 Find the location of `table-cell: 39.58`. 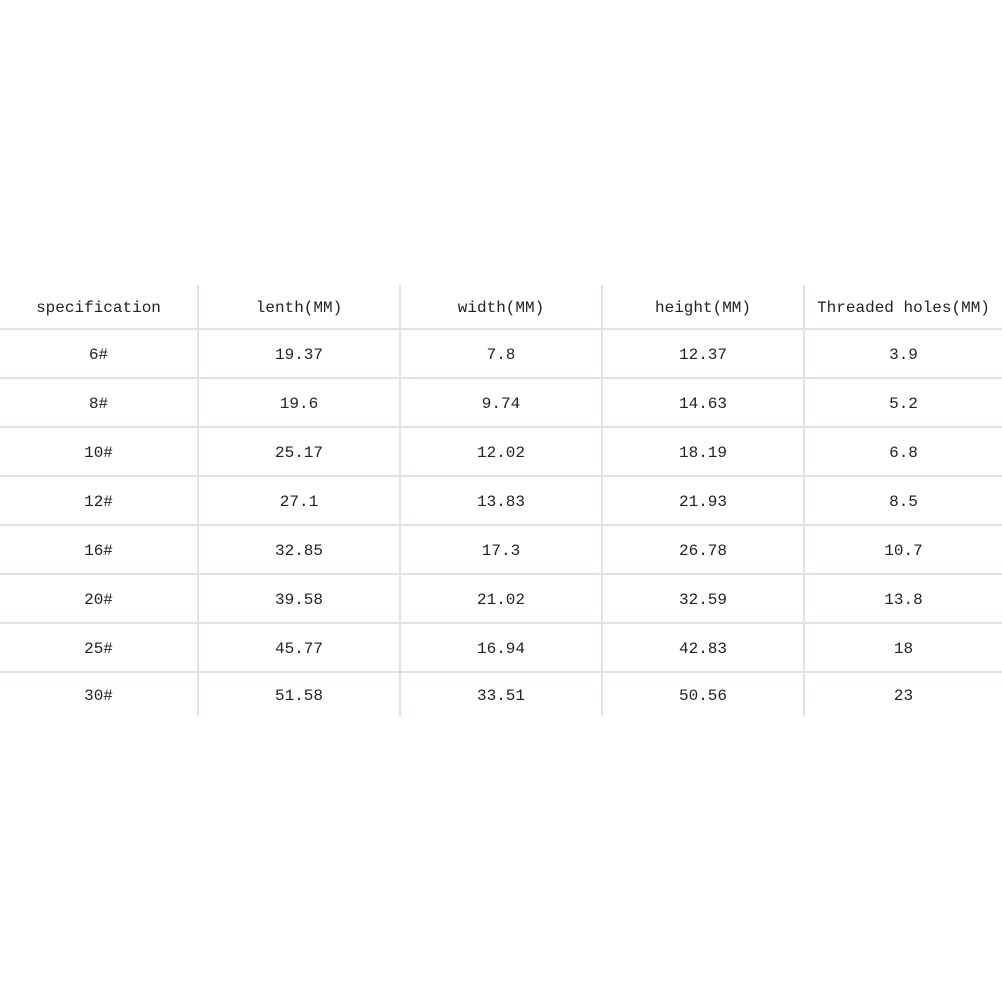

table-cell: 39.58 is located at coordinates (300, 598).